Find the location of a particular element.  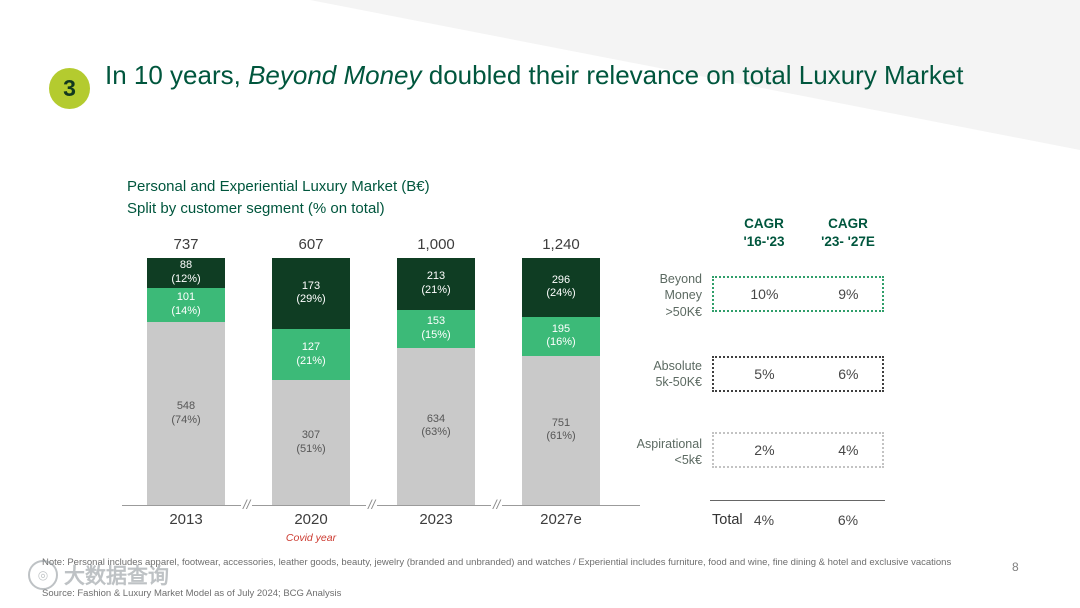

cagr-value: 2% is located at coordinates (764, 450).